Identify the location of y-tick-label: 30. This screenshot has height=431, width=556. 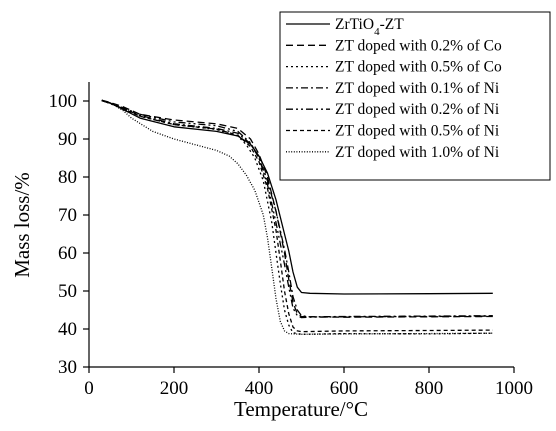
(67, 367).